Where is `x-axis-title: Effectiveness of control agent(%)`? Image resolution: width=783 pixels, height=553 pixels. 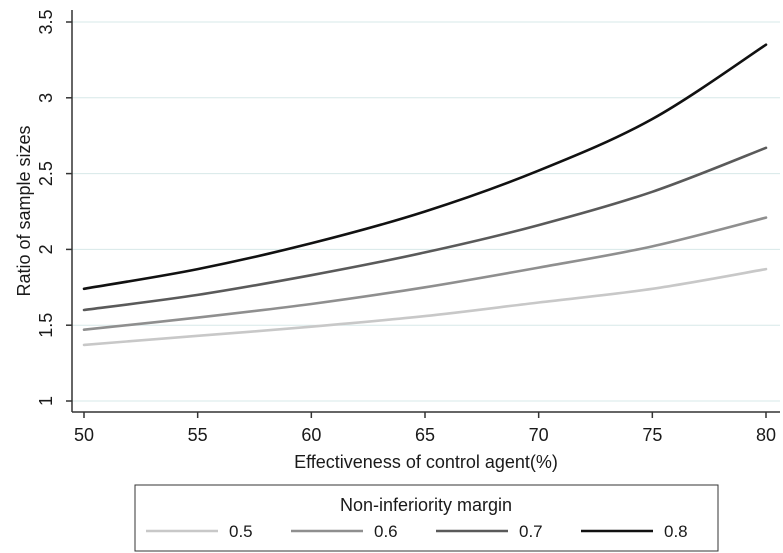
x-axis-title: Effectiveness of control agent(%) is located at coordinates (426, 462).